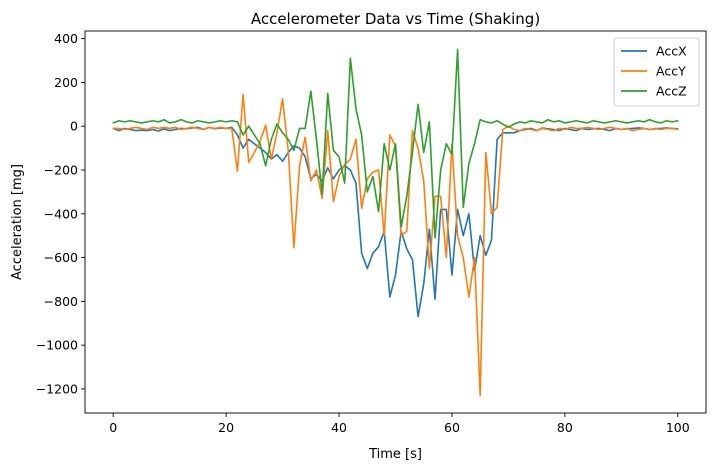 This screenshot has width=716, height=470. What do you see at coordinates (395, 19) in the screenshot?
I see `chart-title: Accelerometer Data vs Time (Shaking)` at bounding box center [395, 19].